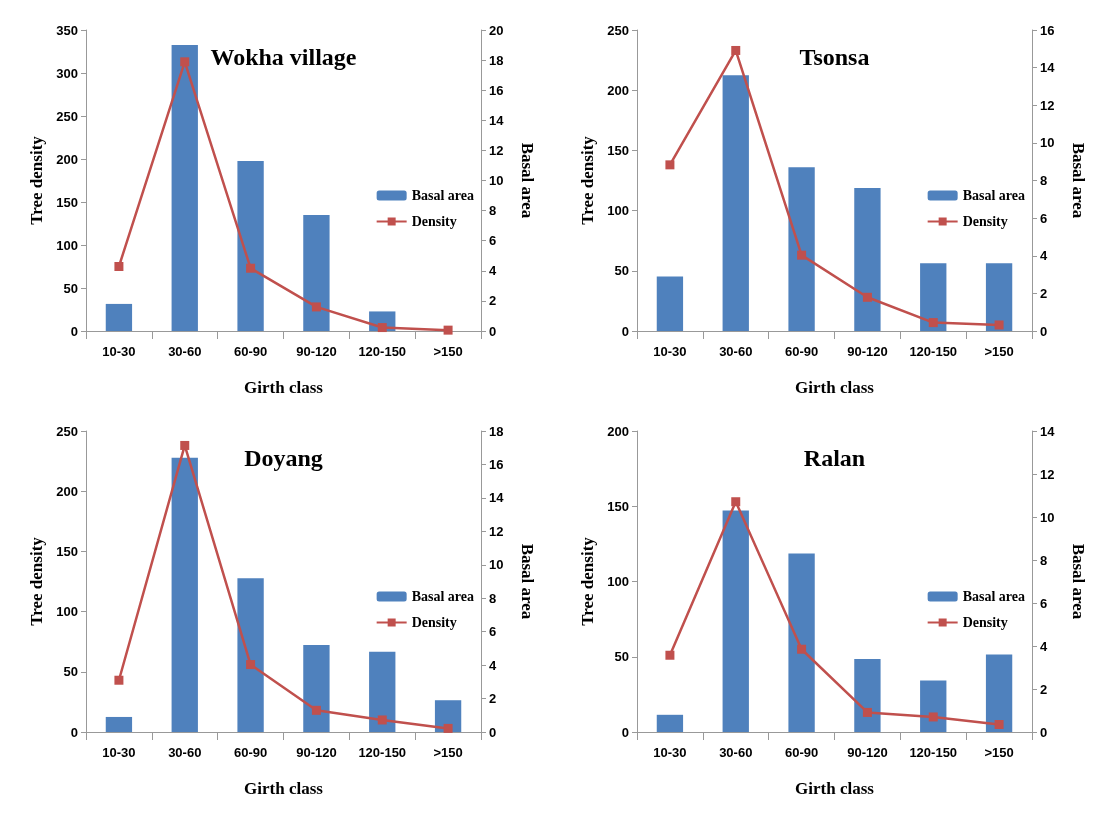 The width and height of the screenshot is (1118, 818). Describe the element at coordinates (496, 30) in the screenshot. I see `y2-tick-label: 20` at that location.